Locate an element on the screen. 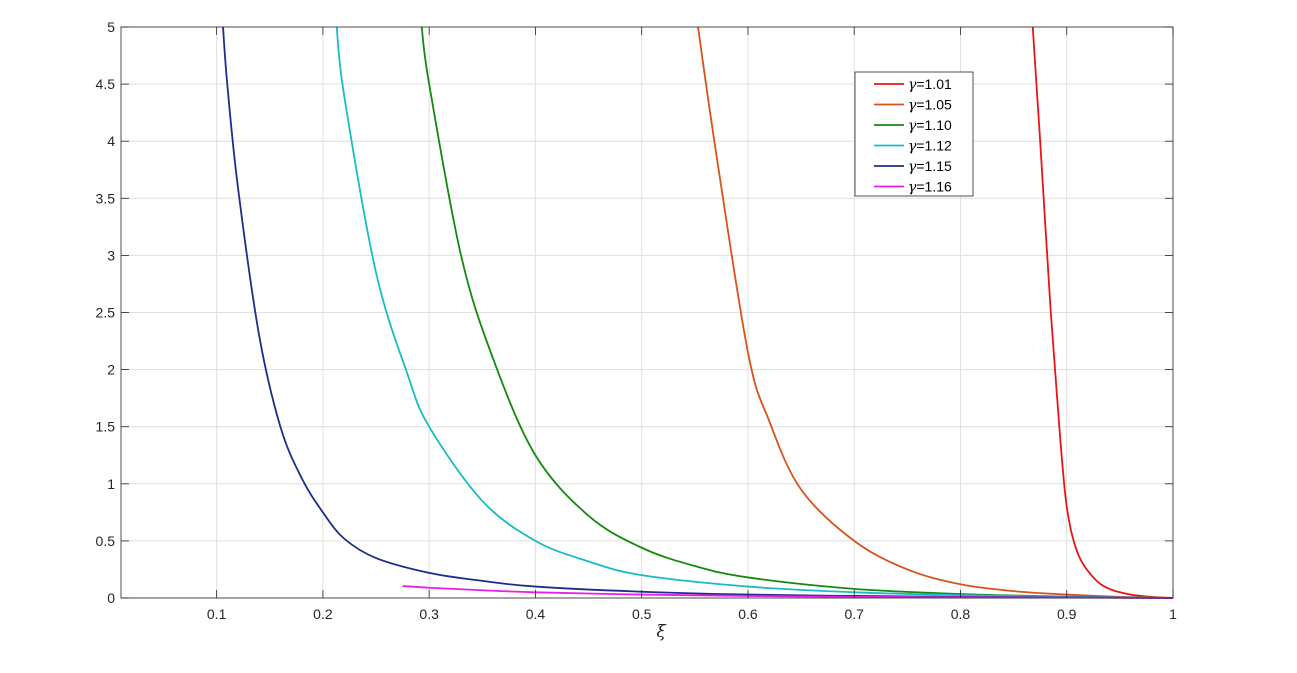  legend-label: γ=1.12 is located at coordinates (930, 146).